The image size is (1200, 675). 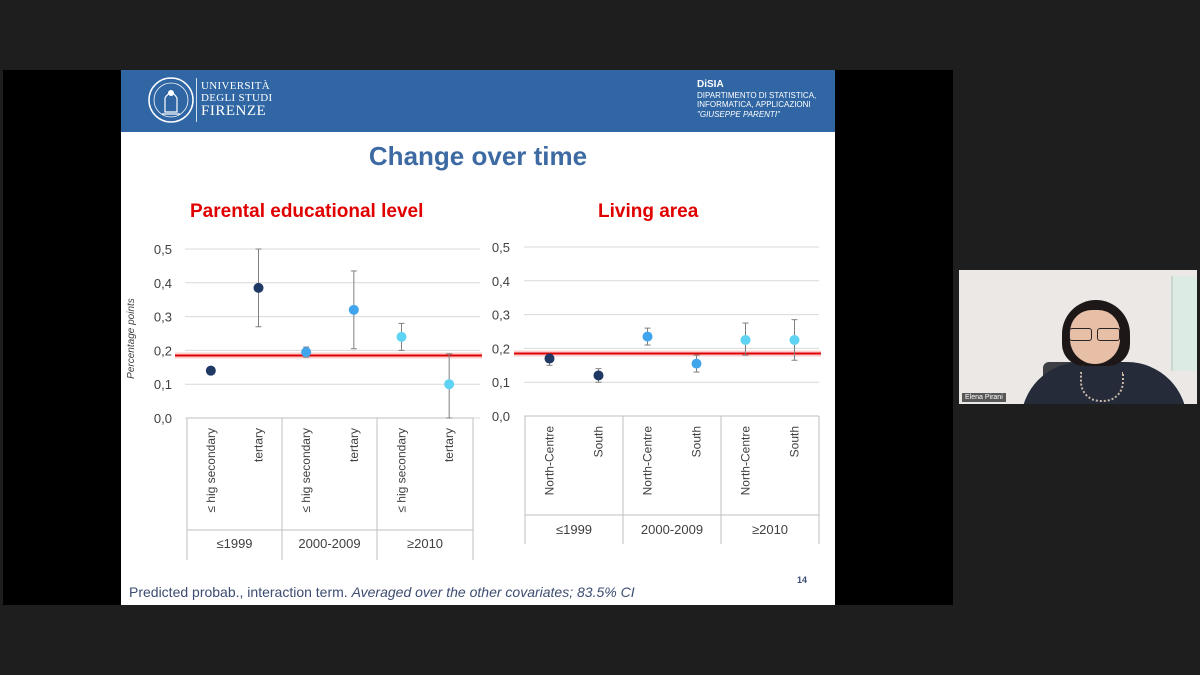 I want to click on university-name-line2: DEGLI STUDI, so click(x=237, y=98).